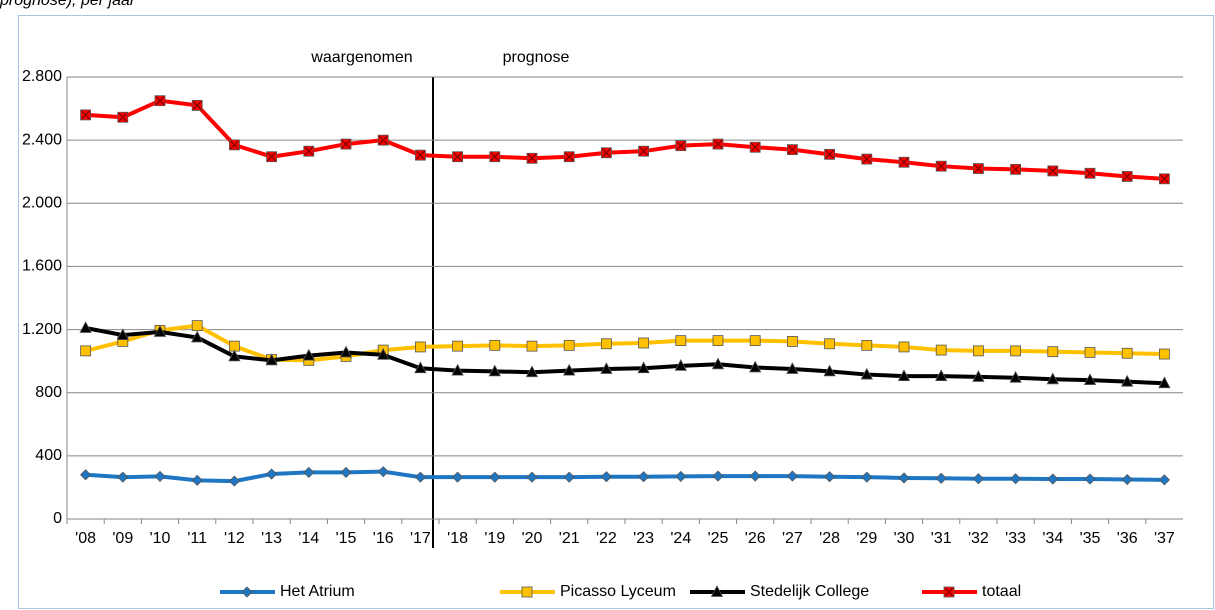 The width and height of the screenshot is (1215, 610). Describe the element at coordinates (48, 392) in the screenshot. I see `y-tick-label: 800` at that location.